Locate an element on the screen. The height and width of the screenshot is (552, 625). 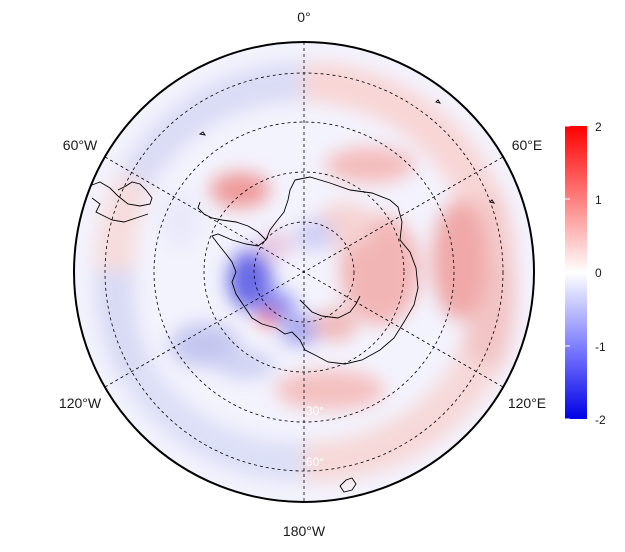
colorbar-label-m1: -1 is located at coordinates (600, 347).